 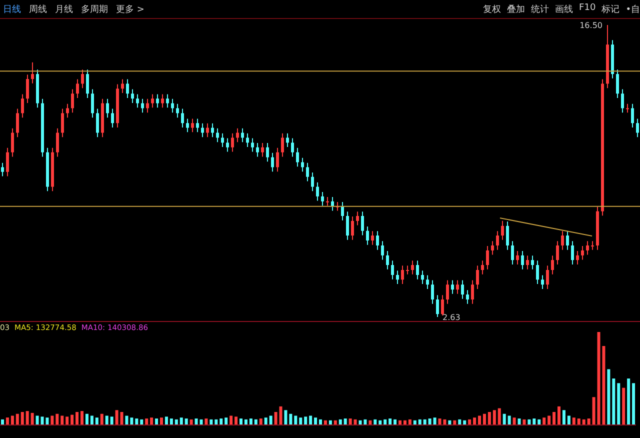 What do you see at coordinates (633, 10) in the screenshot?
I see `text: •自` at bounding box center [633, 10].